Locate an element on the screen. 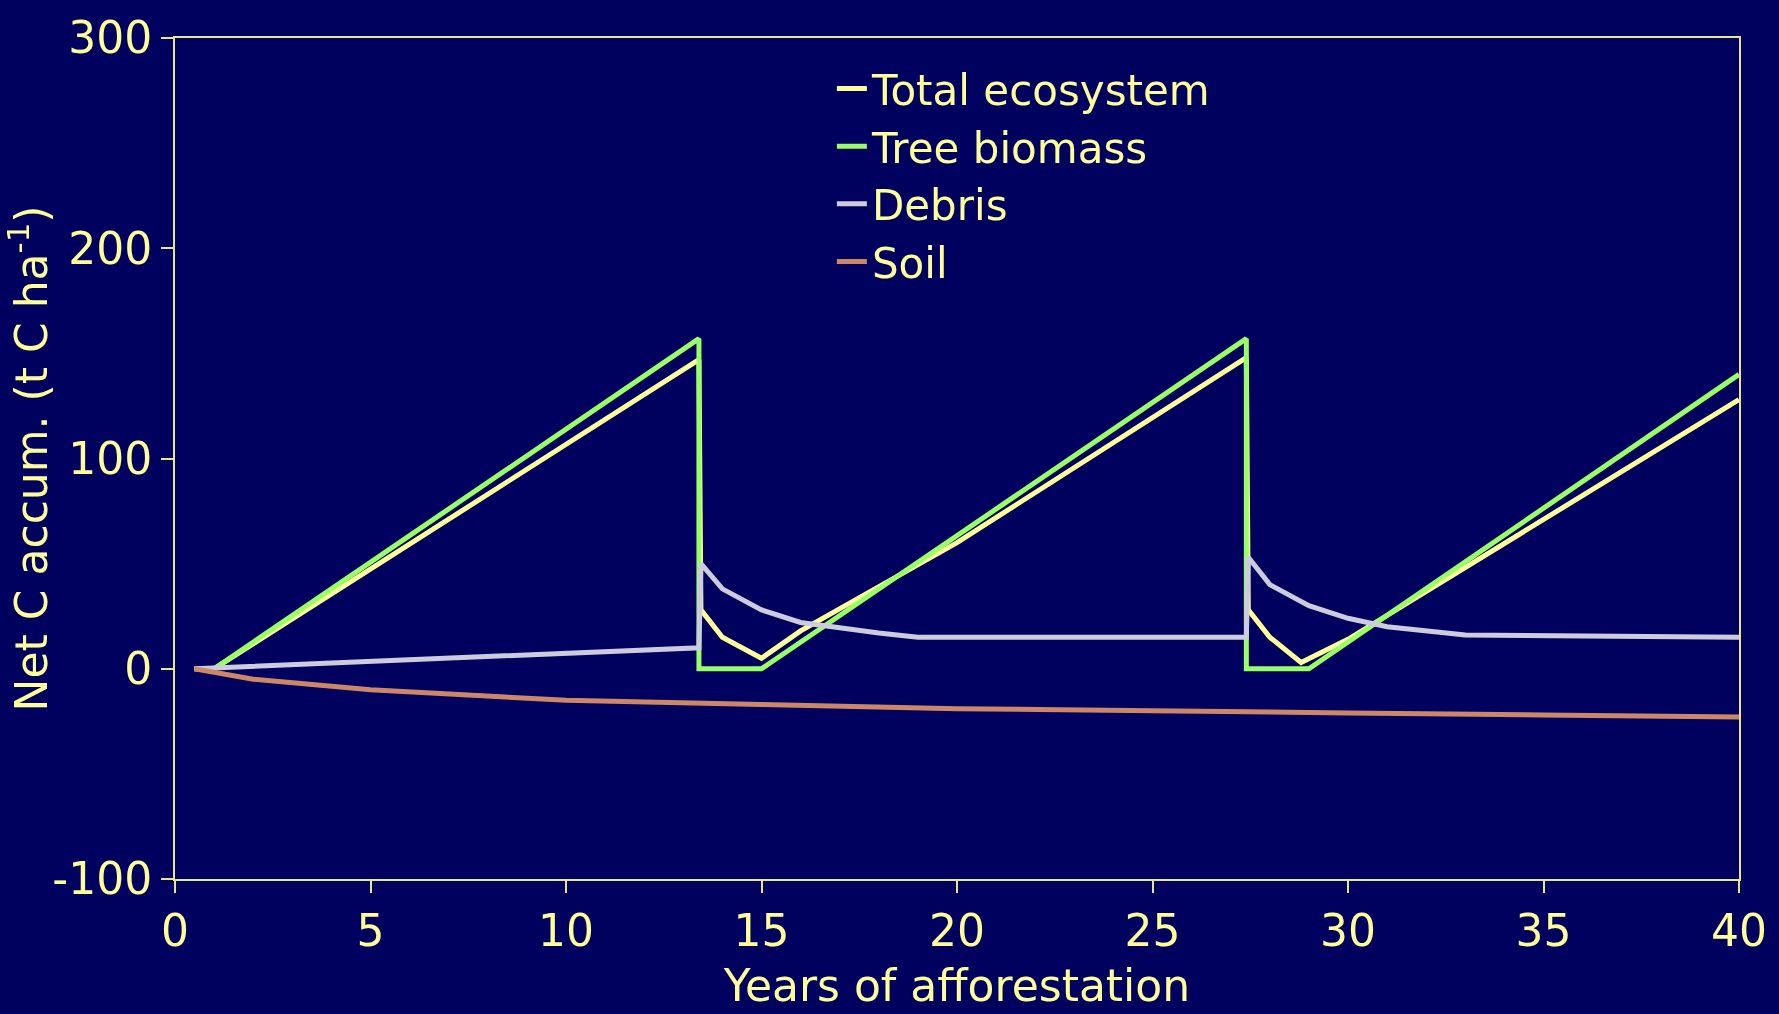 This screenshot has width=1779, height=1014. legend-label: Total ecosystem is located at coordinates (1040, 90).